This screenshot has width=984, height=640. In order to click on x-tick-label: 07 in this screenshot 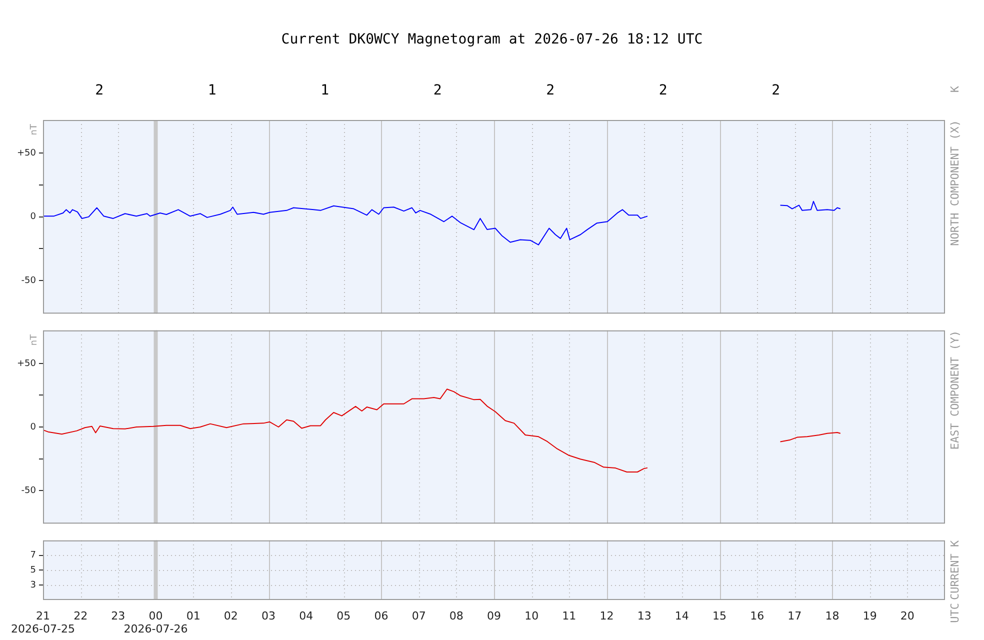, I will do `click(419, 615)`.